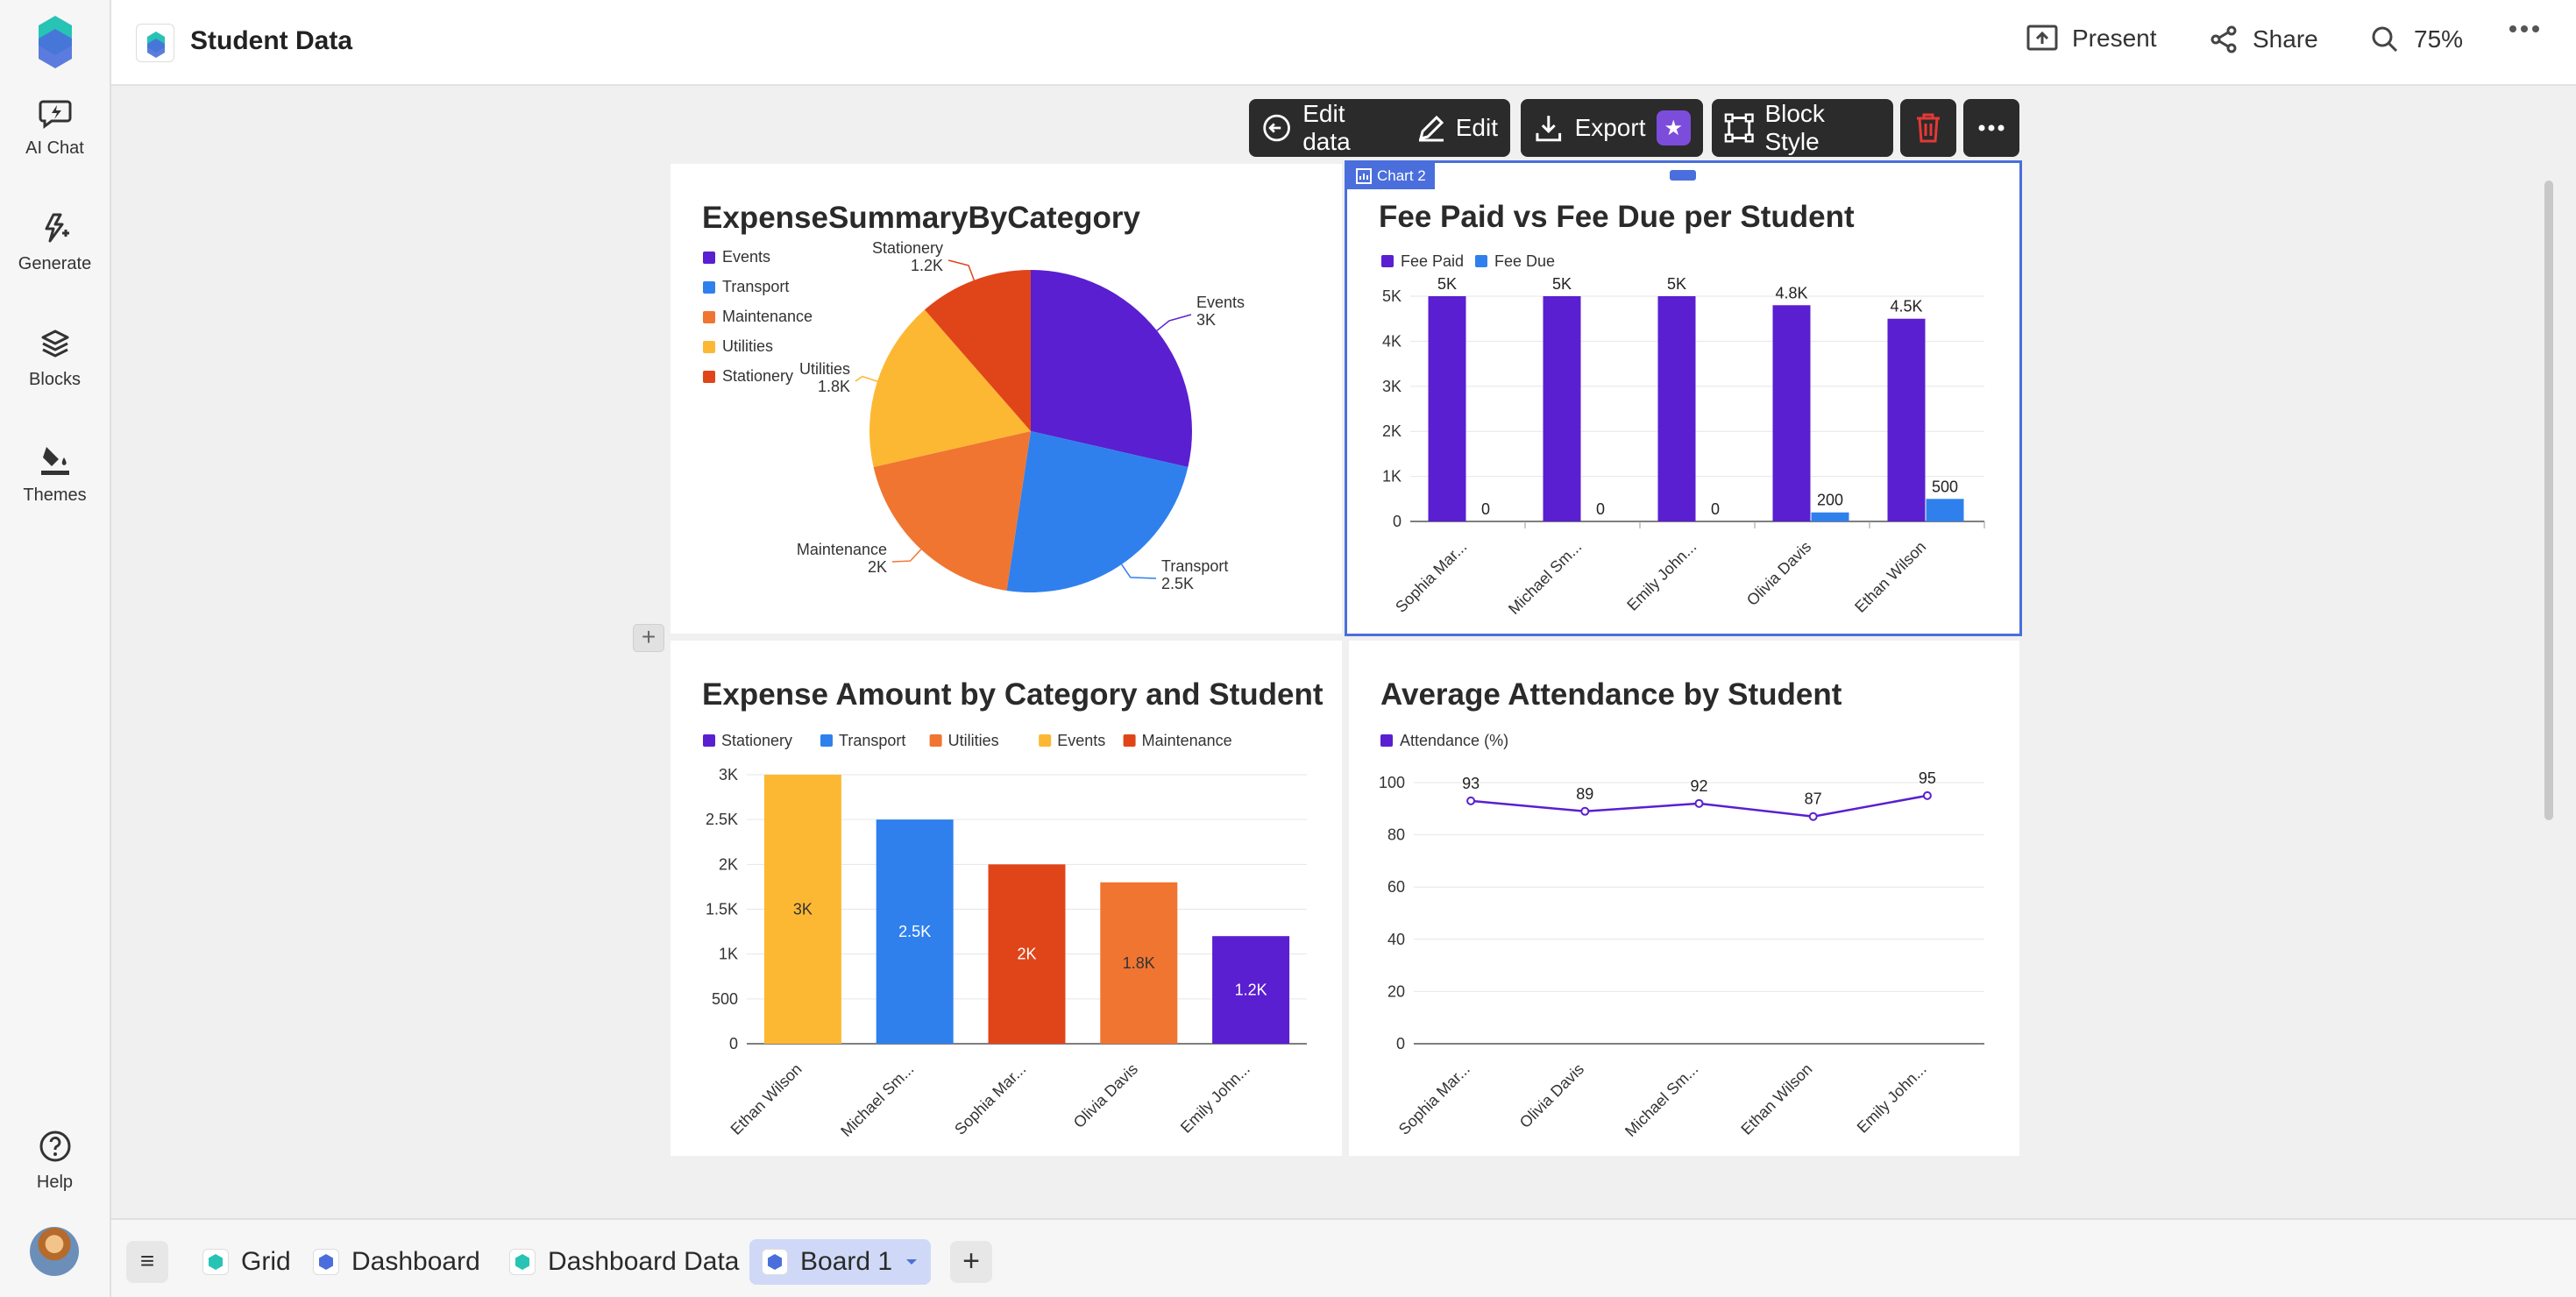 The height and width of the screenshot is (1297, 2576). Describe the element at coordinates (722, 910) in the screenshot. I see `y-tick-label: 1.5K` at that location.